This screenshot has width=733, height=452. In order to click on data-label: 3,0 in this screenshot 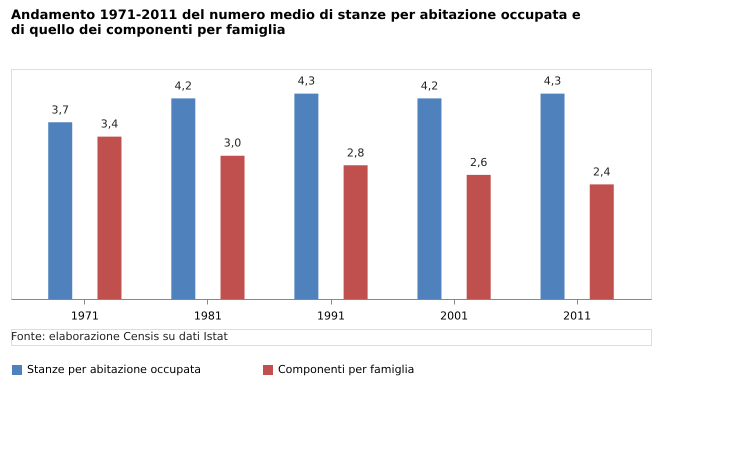, I will do `click(233, 143)`.